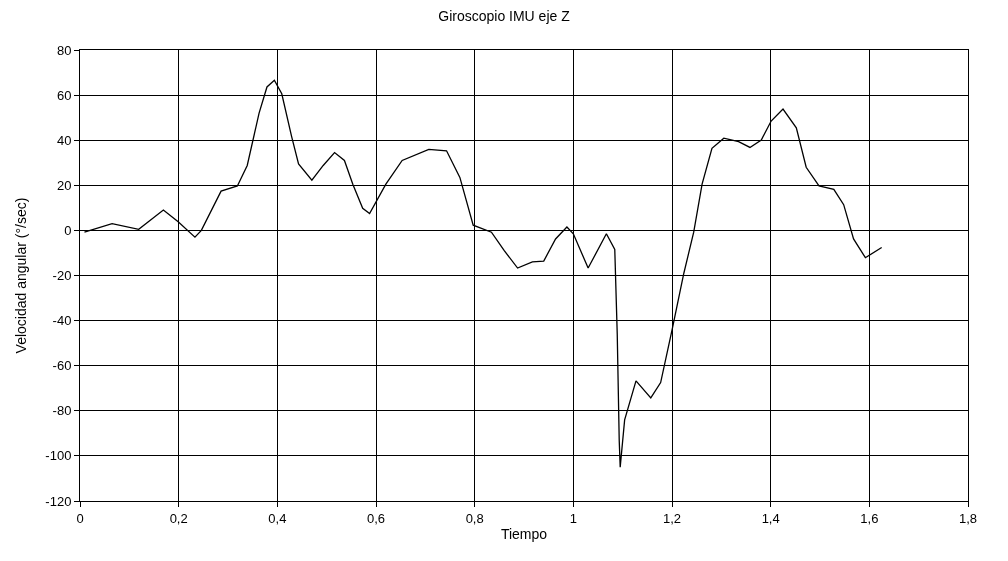  What do you see at coordinates (64, 140) in the screenshot?
I see `y-tick-label: 40` at bounding box center [64, 140].